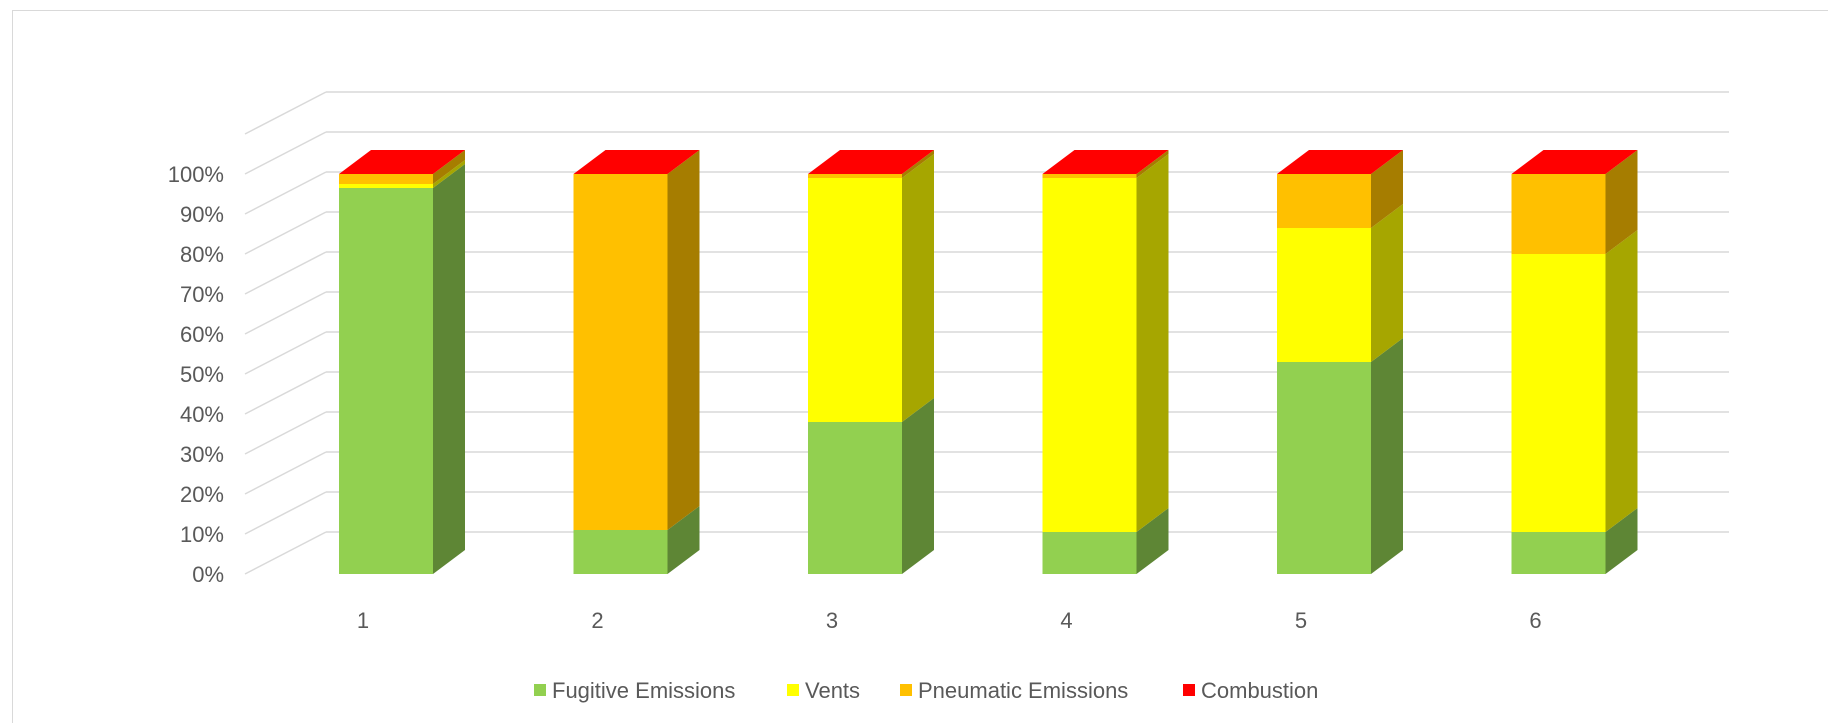 Image resolution: width=1829 pixels, height=723 pixels. Describe the element at coordinates (202, 214) in the screenshot. I see `y-tick-label: 90%` at that location.